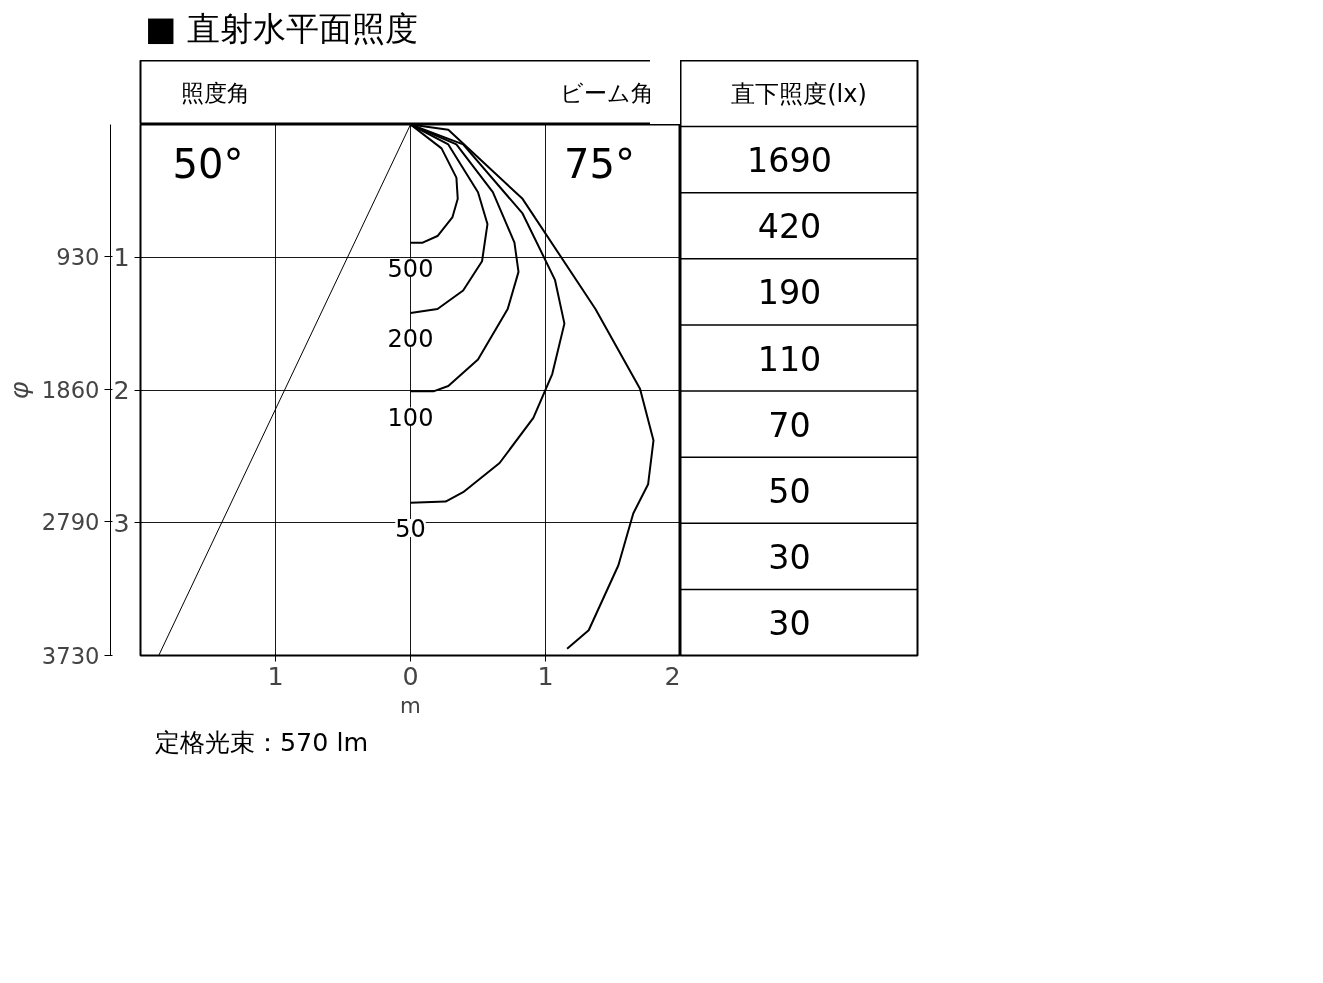 The image size is (1323, 983). Describe the element at coordinates (410, 417) in the screenshot. I see `series-label: 100` at that location.